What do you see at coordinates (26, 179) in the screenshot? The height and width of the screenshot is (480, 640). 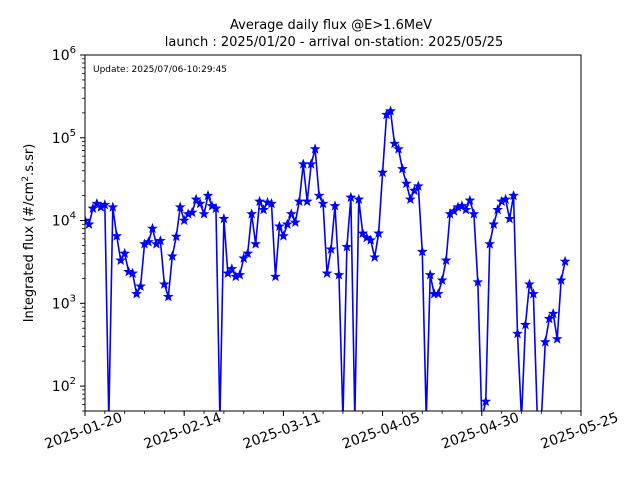 I see `y-axis-label-superscript: 2` at bounding box center [26, 179].